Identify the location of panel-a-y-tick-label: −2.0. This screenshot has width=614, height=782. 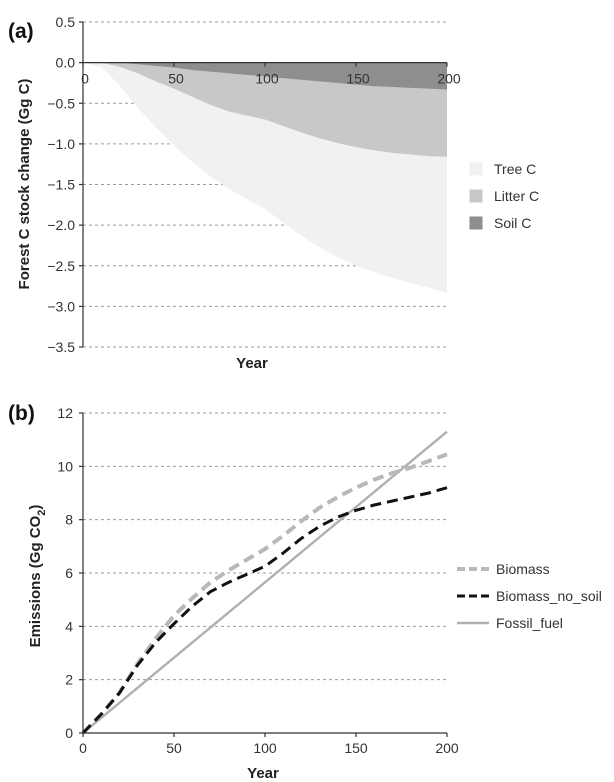
(61, 225).